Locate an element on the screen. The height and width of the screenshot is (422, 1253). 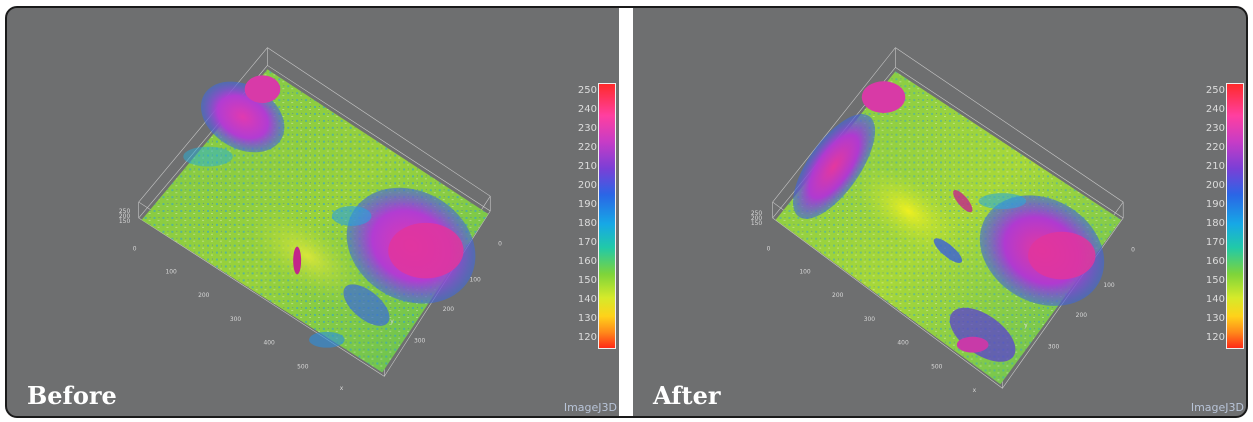
panel-divider is located at coordinates (626, 212).